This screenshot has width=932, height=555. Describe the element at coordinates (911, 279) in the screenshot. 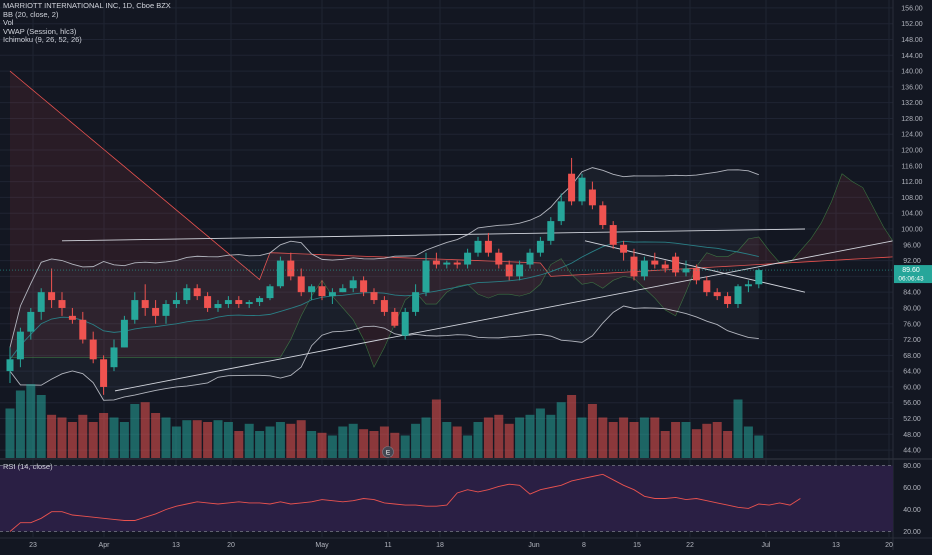

I see `current-price-countdown: 06:06:43` at that location.